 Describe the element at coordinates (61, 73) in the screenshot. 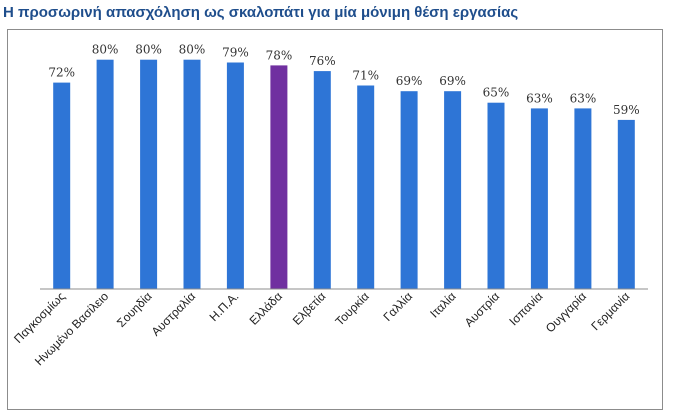

I see `data-label: 72%` at that location.